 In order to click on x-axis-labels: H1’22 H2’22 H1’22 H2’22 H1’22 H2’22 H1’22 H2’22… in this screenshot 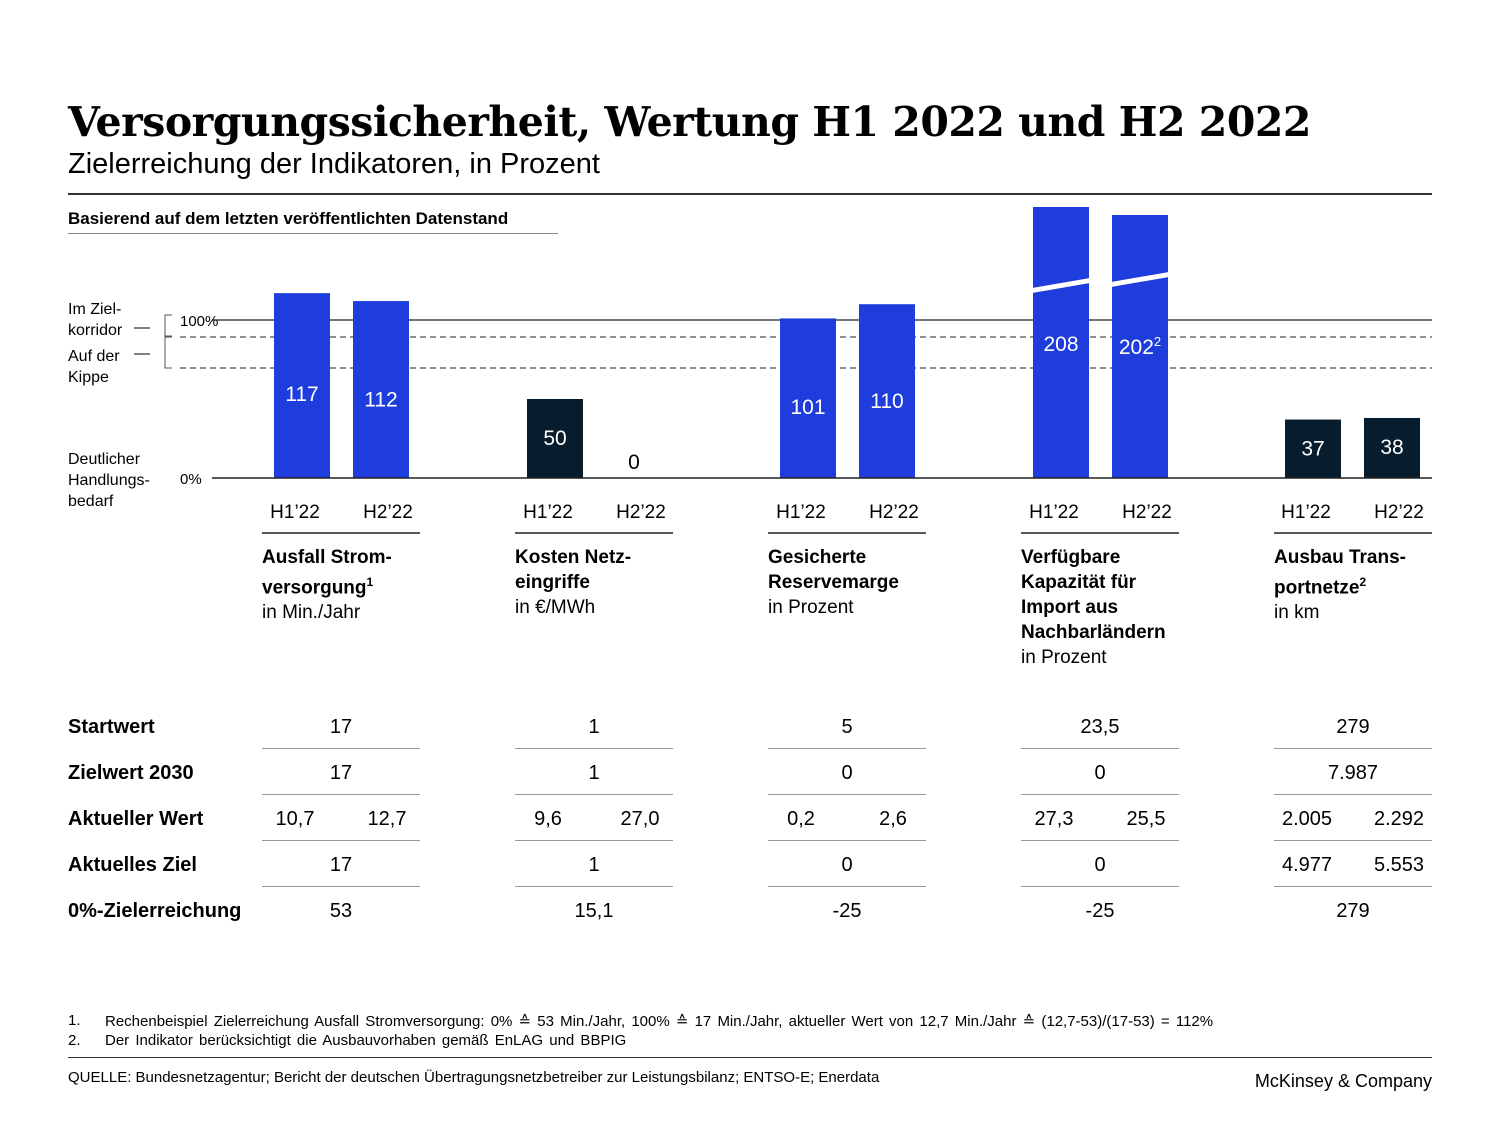, I will do `click(847, 512)`.